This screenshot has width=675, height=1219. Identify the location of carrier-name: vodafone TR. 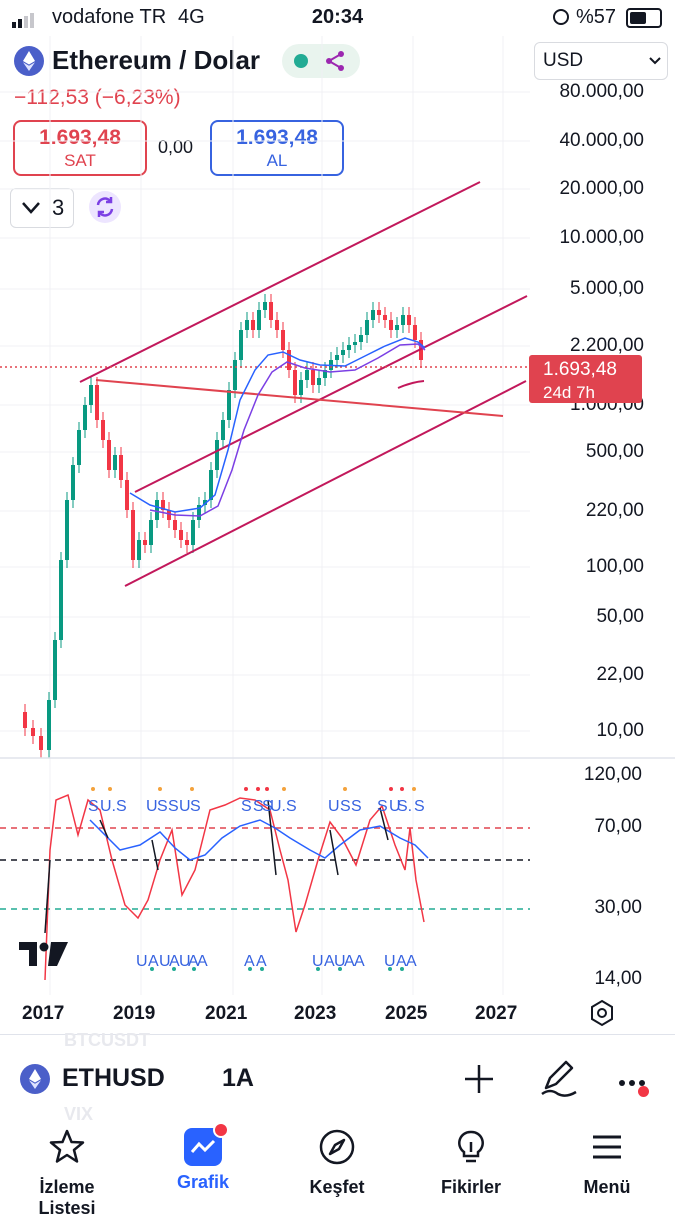
(109, 17).